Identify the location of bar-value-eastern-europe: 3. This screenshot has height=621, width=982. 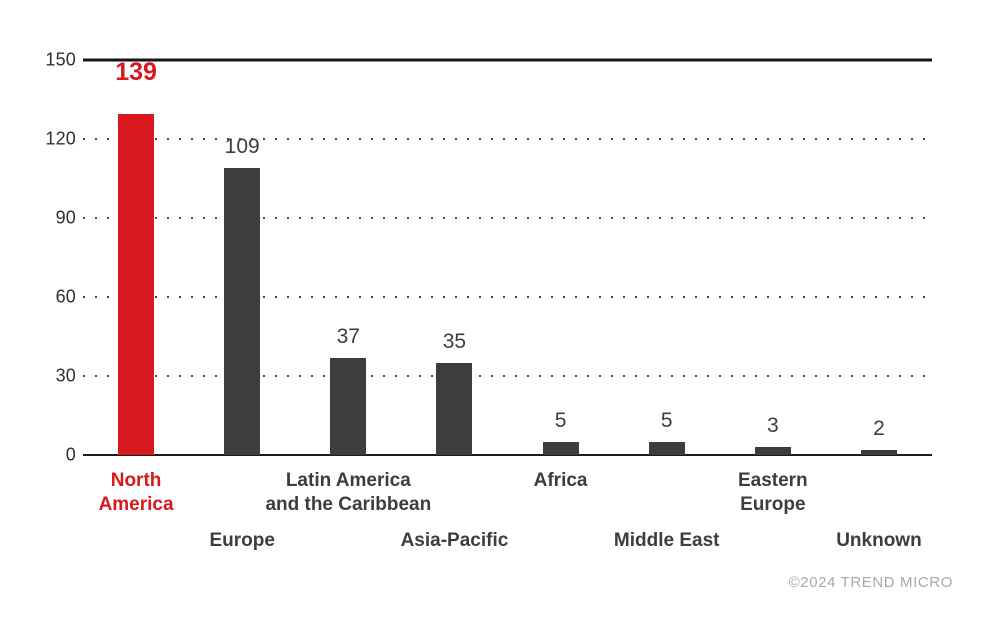
(772, 425).